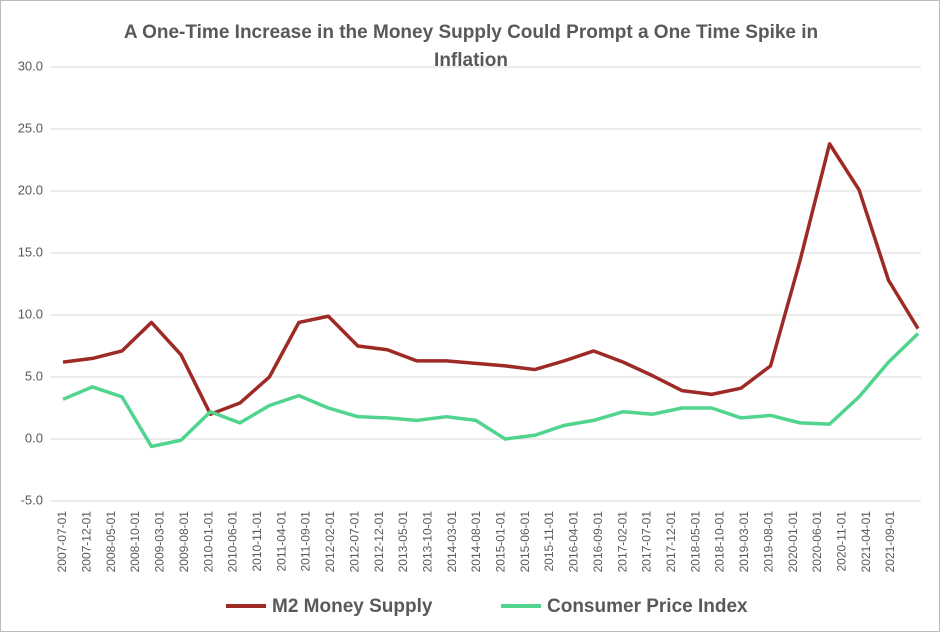 This screenshot has height=632, width=940. Describe the element at coordinates (598, 542) in the screenshot. I see `x-tick-label: 2016-09-01` at that location.